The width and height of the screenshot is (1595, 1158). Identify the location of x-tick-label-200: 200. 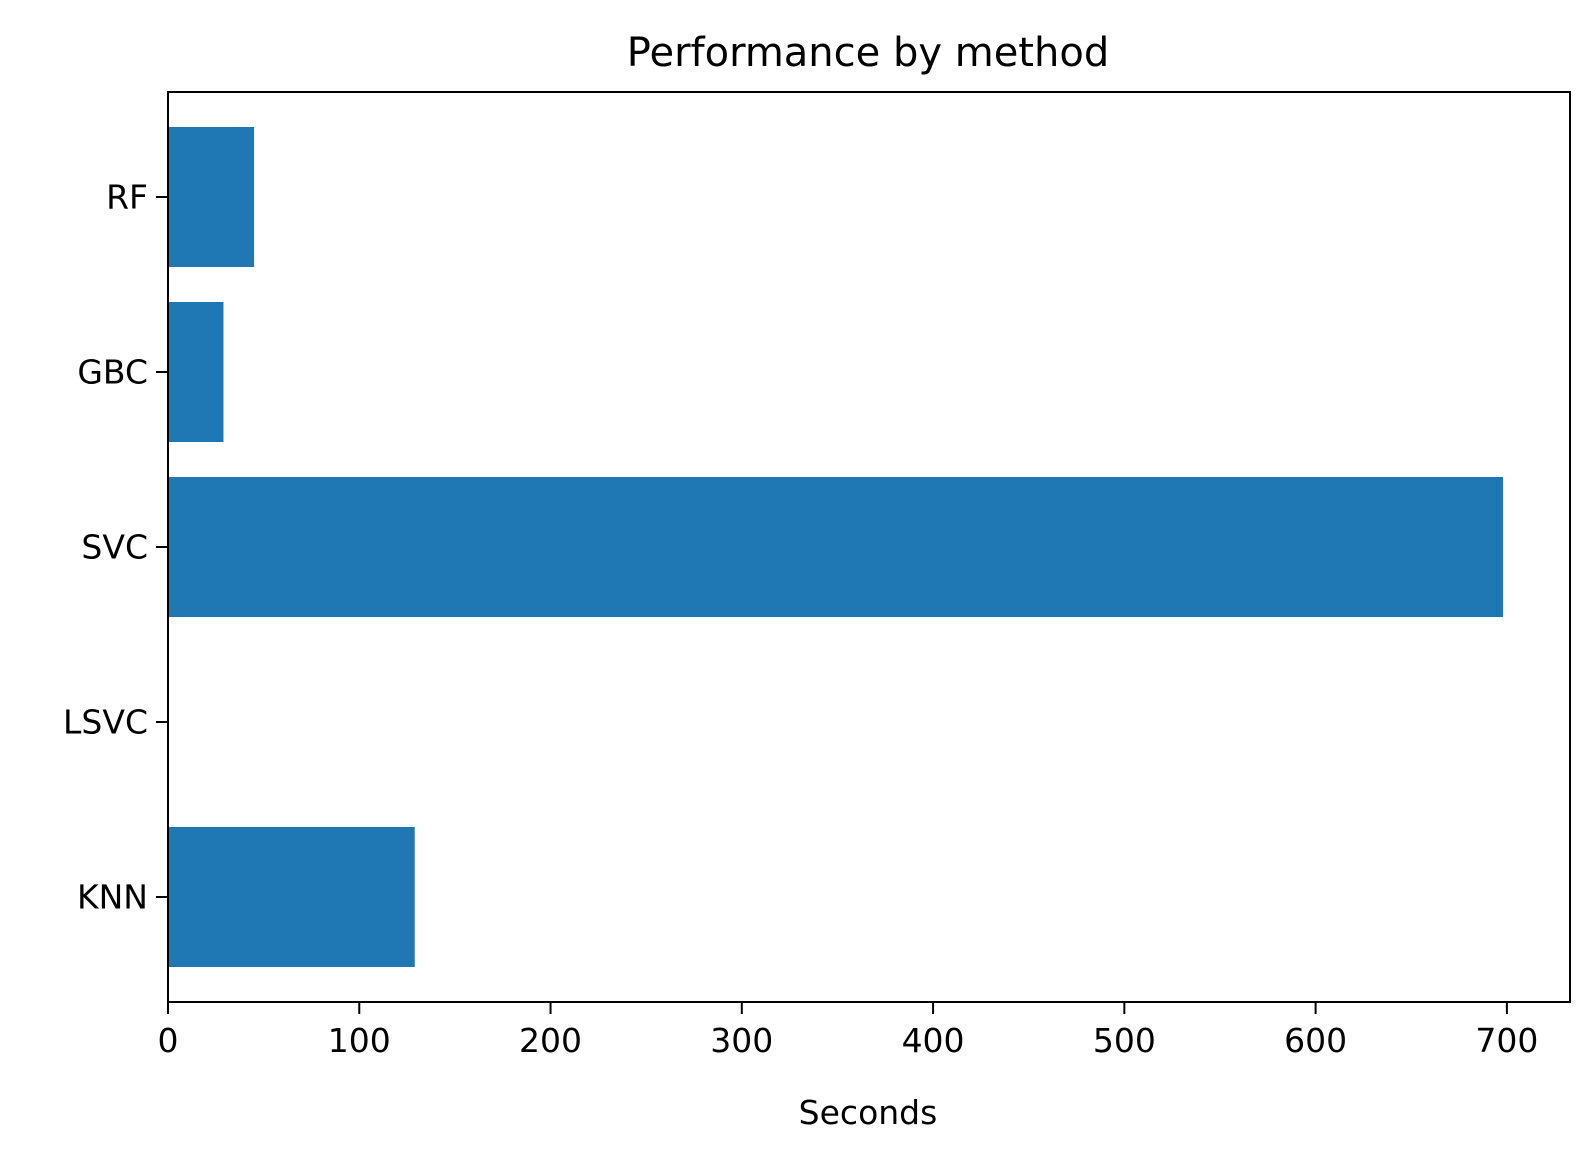
(550, 1040).